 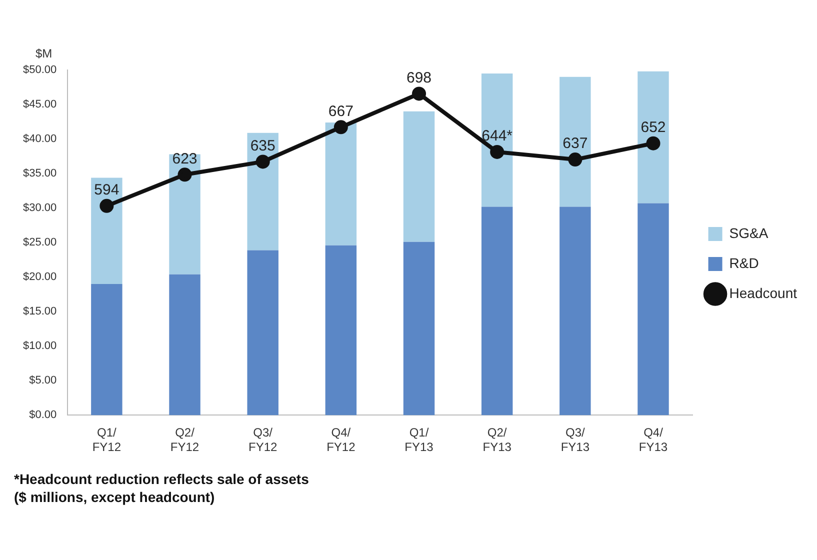 I want to click on x-tick-label: Q4/ FY12, so click(x=341, y=440).